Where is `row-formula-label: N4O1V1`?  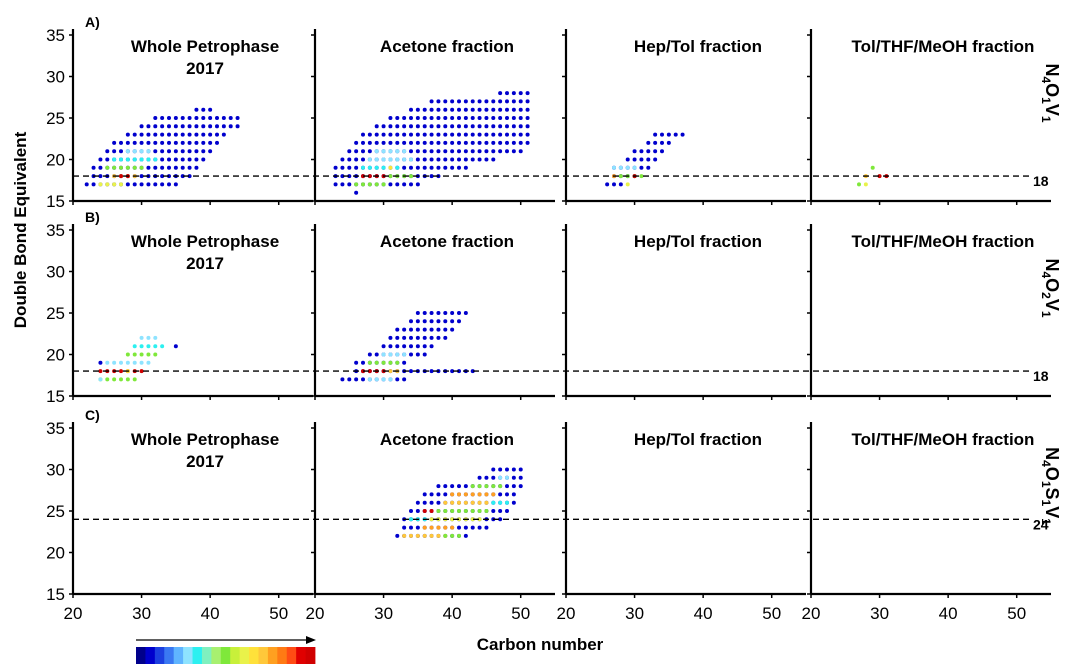
row-formula-label: N4O1V1 is located at coordinates (1050, 92).